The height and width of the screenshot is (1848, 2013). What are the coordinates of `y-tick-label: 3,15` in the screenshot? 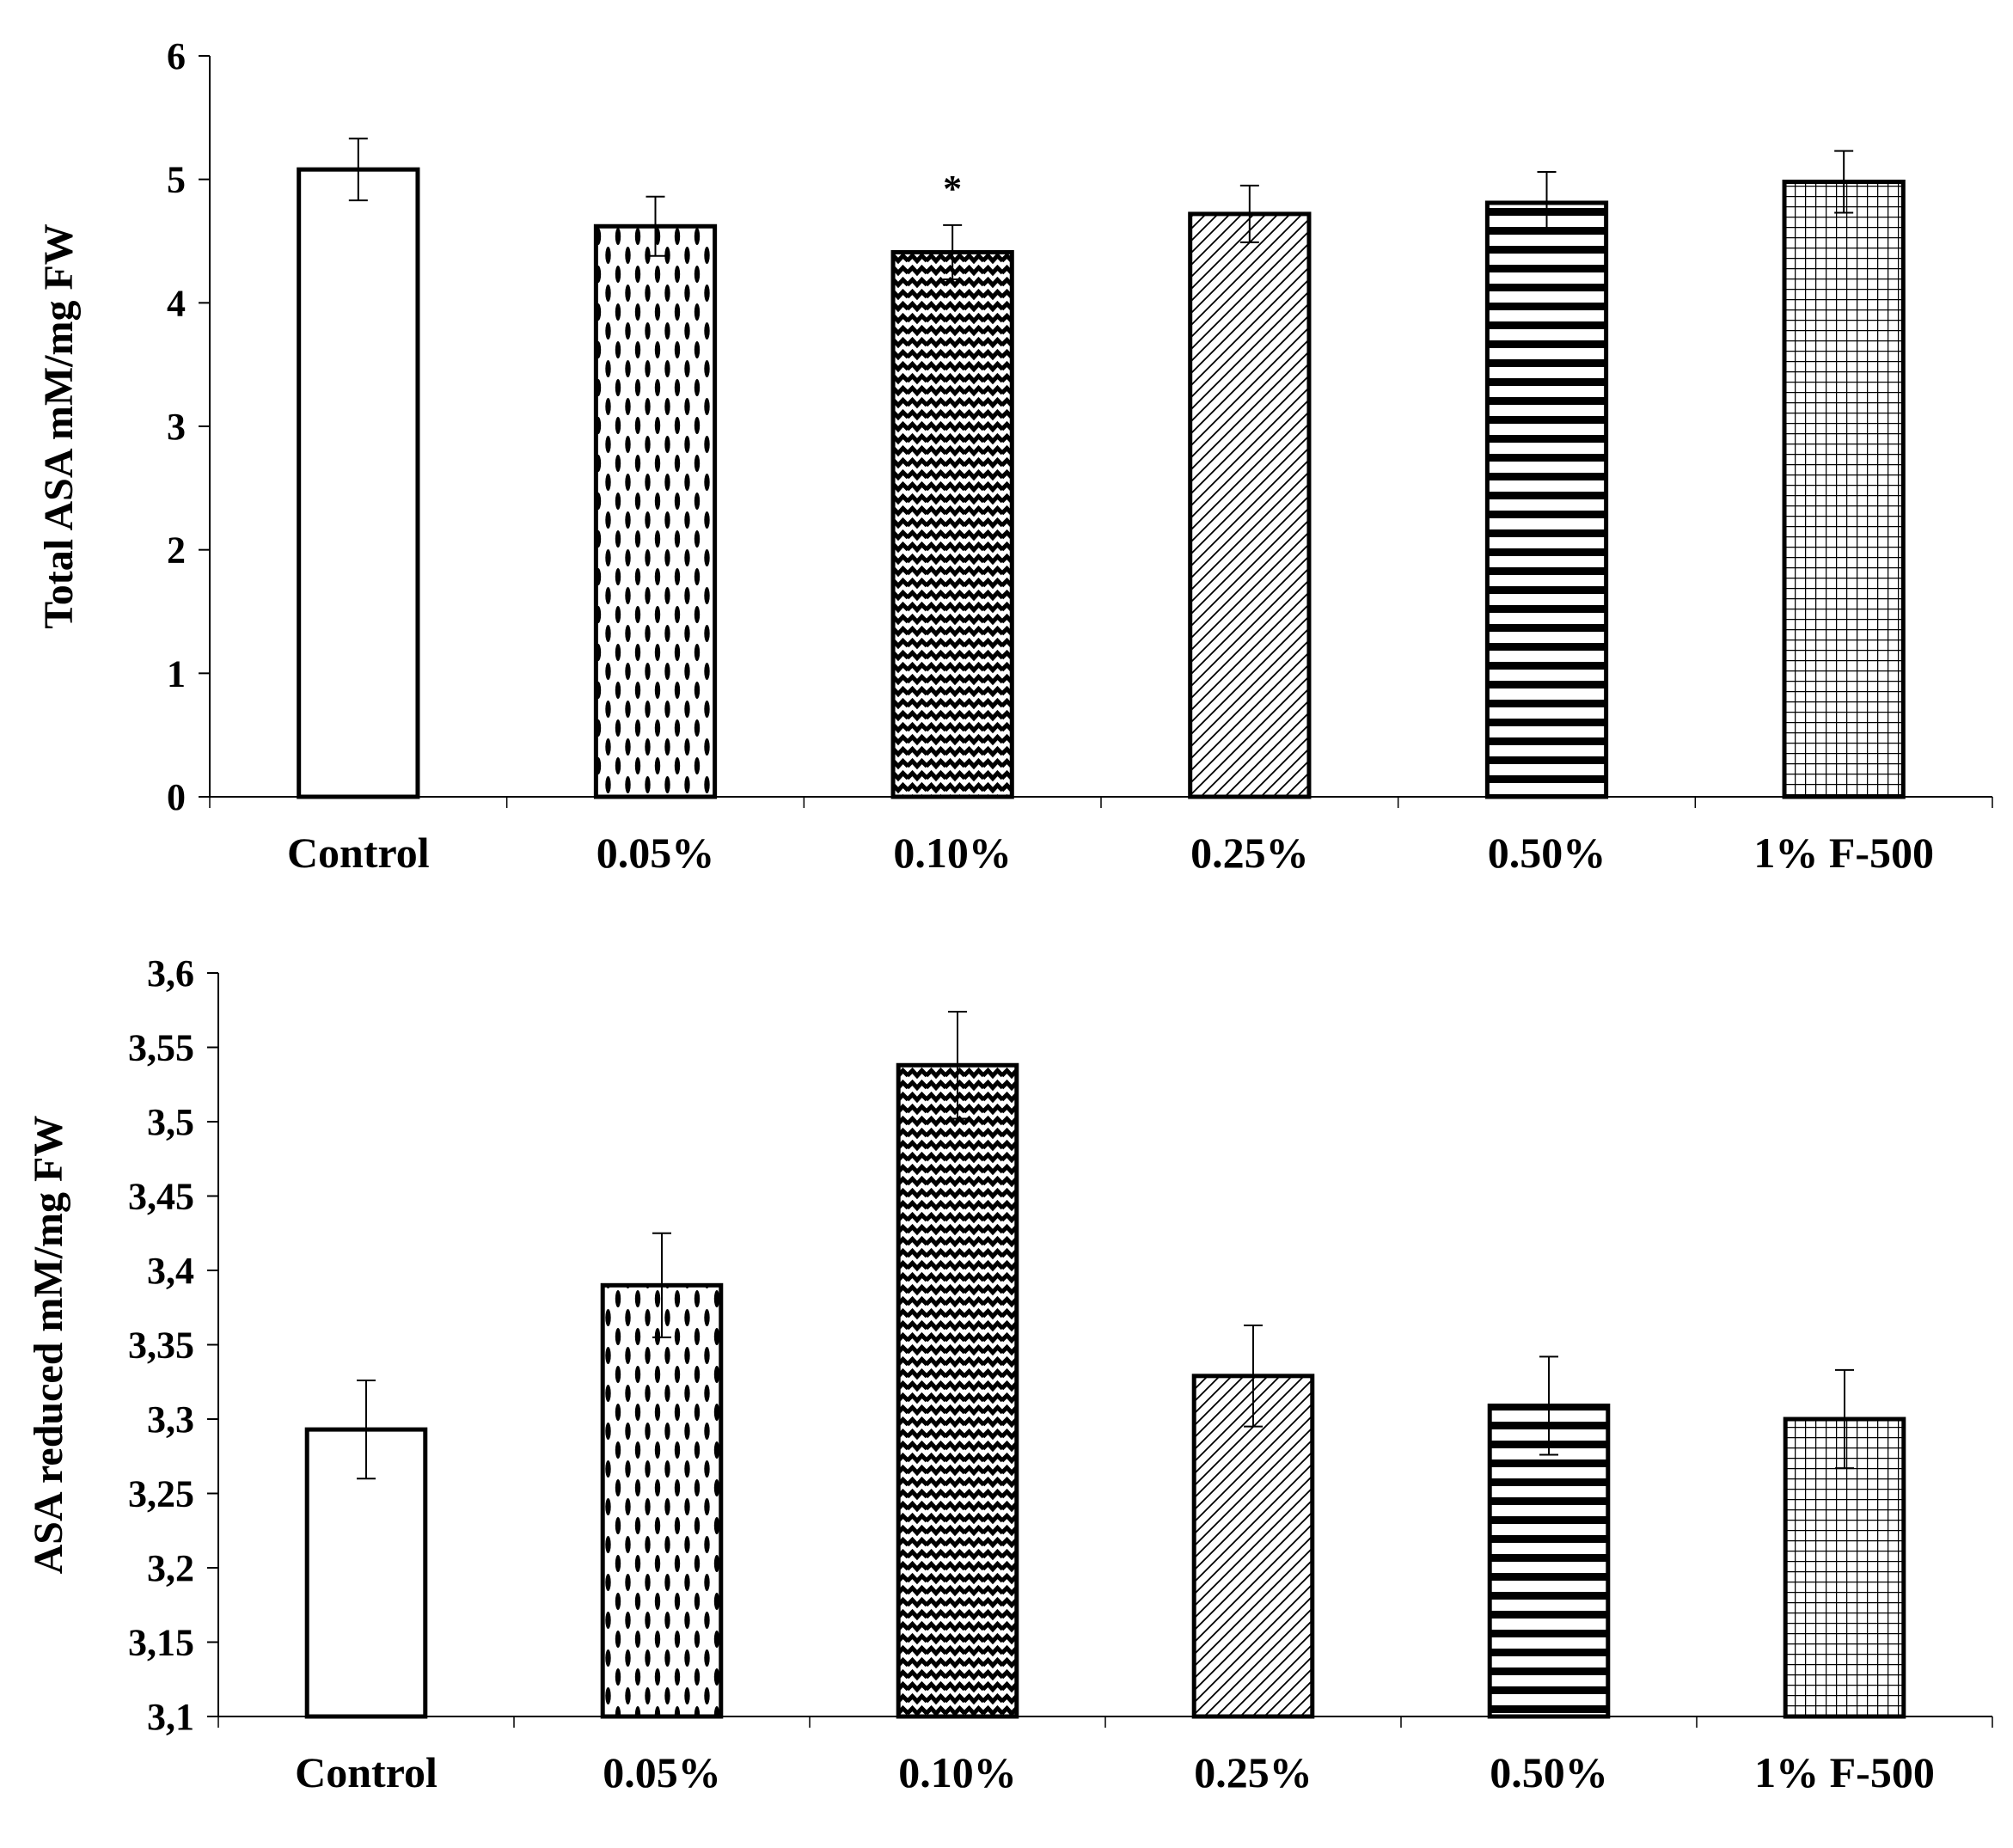 It's located at (161, 1643).